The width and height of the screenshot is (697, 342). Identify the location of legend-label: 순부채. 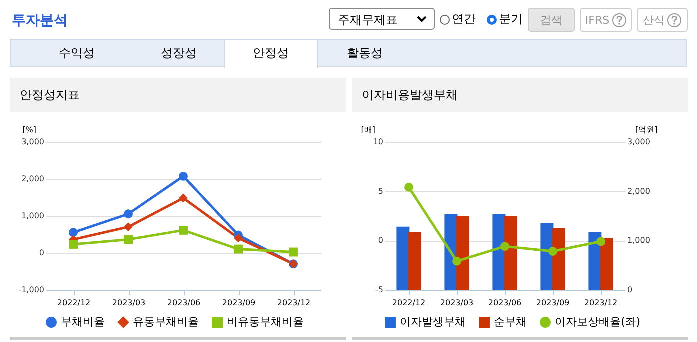
(510, 322).